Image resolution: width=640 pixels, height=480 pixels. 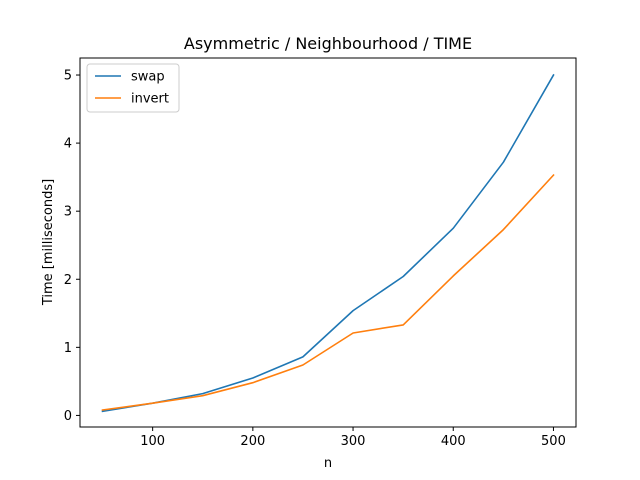 What do you see at coordinates (68, 76) in the screenshot?
I see `y-tick-label: 5` at bounding box center [68, 76].